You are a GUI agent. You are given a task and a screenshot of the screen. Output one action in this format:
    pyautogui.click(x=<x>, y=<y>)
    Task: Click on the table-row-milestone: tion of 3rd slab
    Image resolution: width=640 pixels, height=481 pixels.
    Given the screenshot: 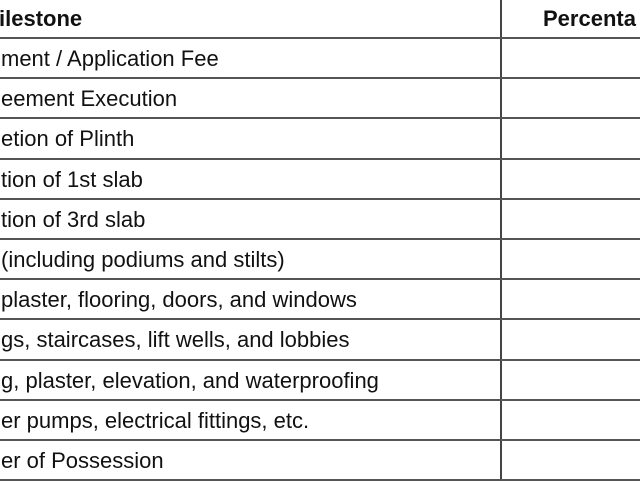 What is the action you would take?
    pyautogui.click(x=73, y=219)
    